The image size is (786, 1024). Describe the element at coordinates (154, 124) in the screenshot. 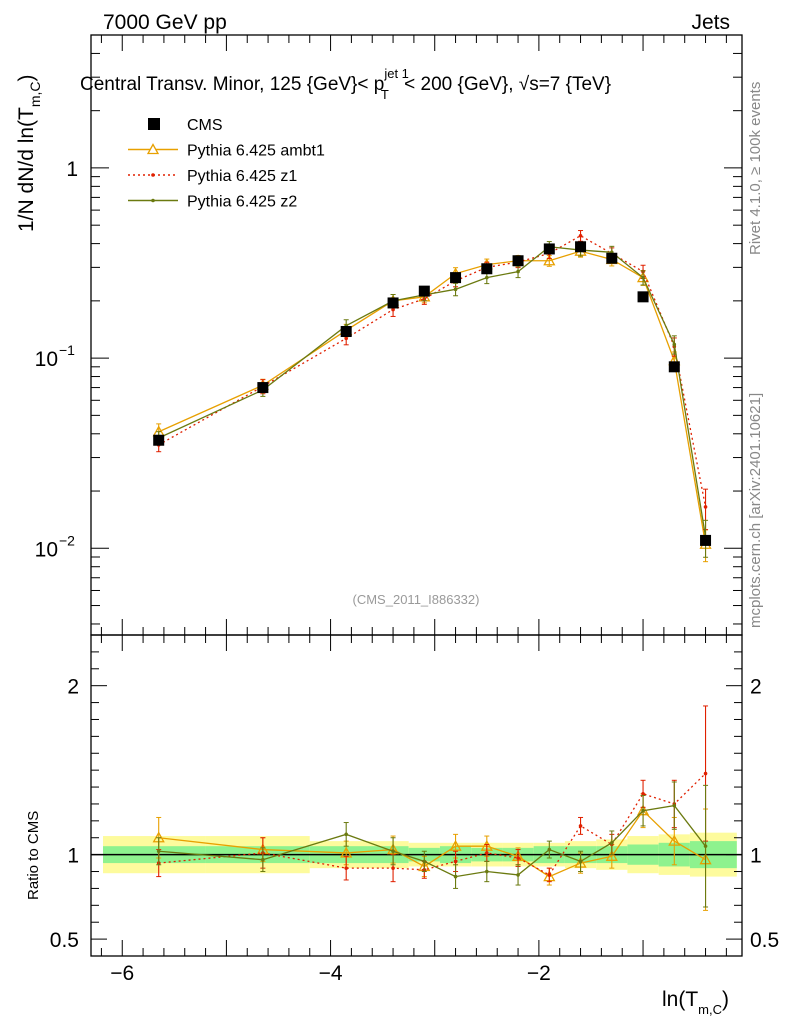

I see `legend-marker-square` at that location.